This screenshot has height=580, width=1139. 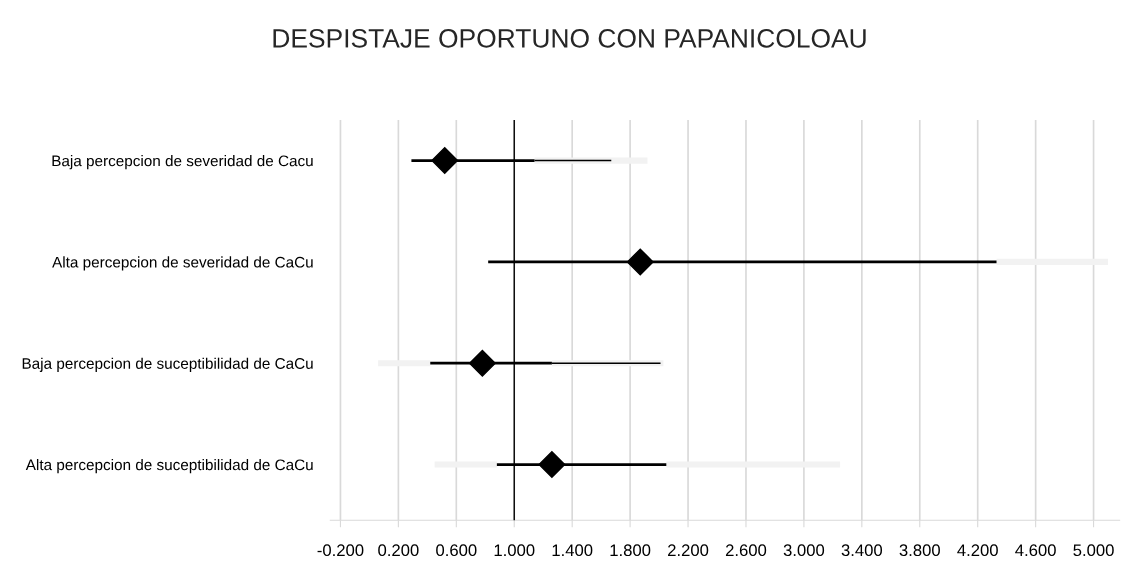 I want to click on y-tick-label: Alta percepcion de severidad de CaCu, so click(x=182, y=263).